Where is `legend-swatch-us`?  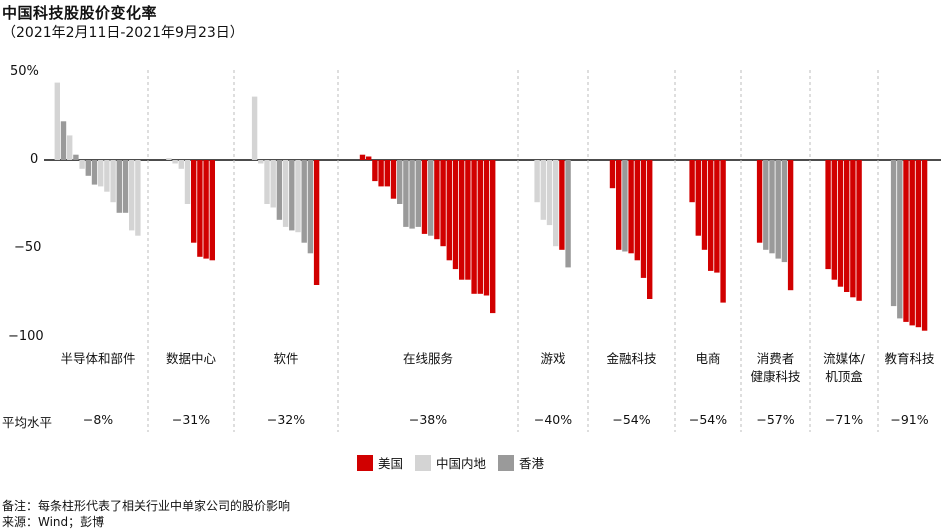 legend-swatch-us is located at coordinates (365, 463).